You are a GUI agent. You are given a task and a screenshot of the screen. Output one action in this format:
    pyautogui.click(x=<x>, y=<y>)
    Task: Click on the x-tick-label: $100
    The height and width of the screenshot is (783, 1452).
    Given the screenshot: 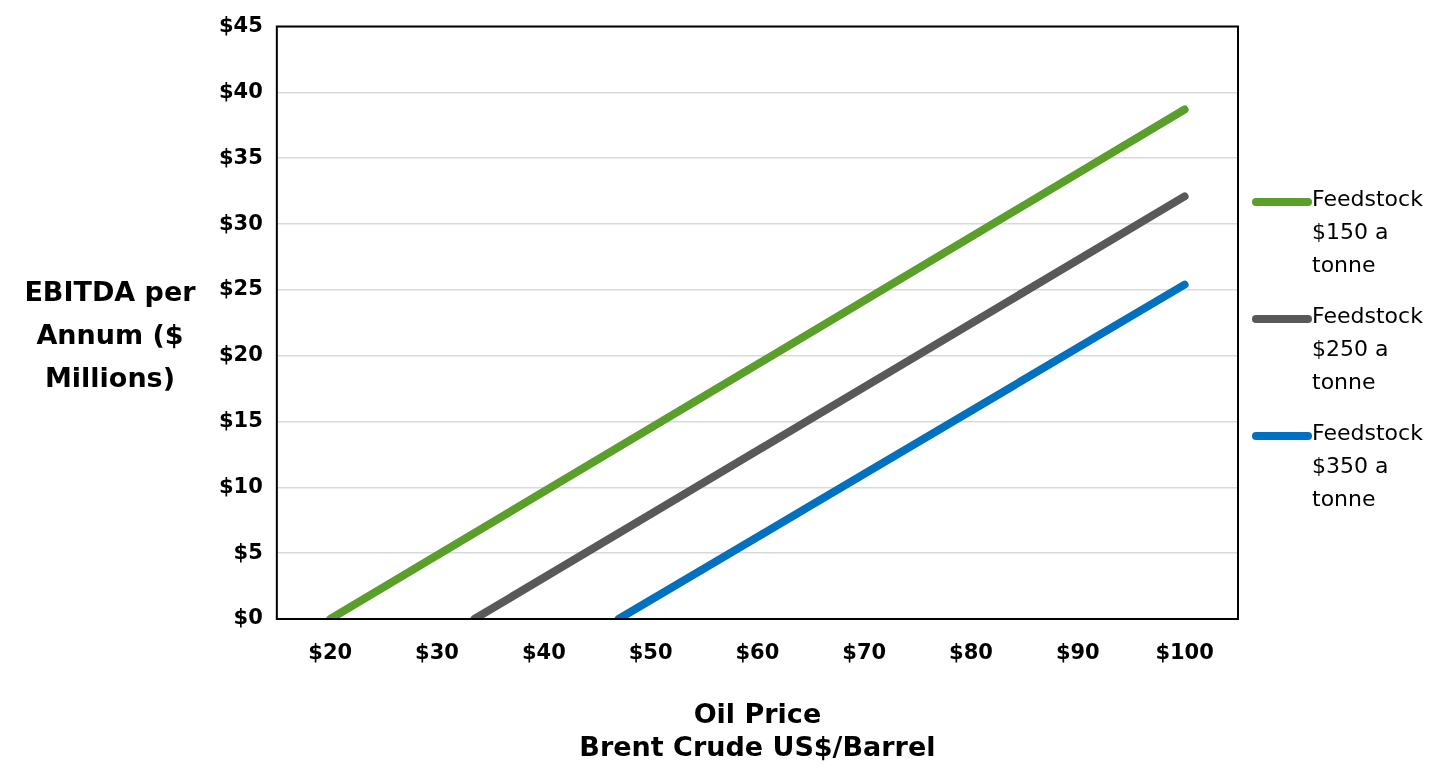 What is the action you would take?
    pyautogui.click(x=1184, y=652)
    